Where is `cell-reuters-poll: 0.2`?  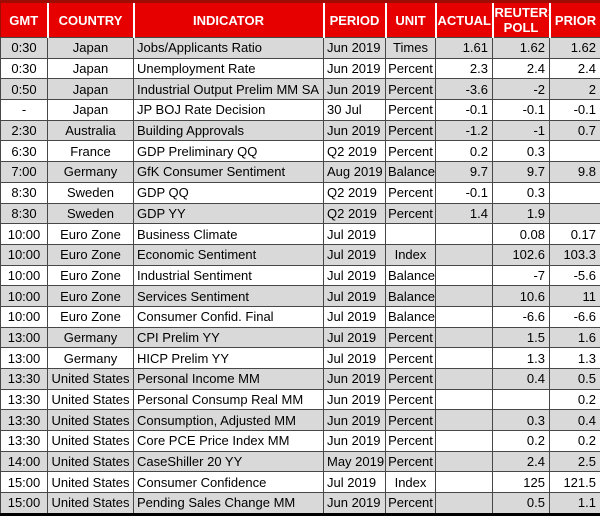
cell-reuters-poll: 0.2 is located at coordinates (521, 441).